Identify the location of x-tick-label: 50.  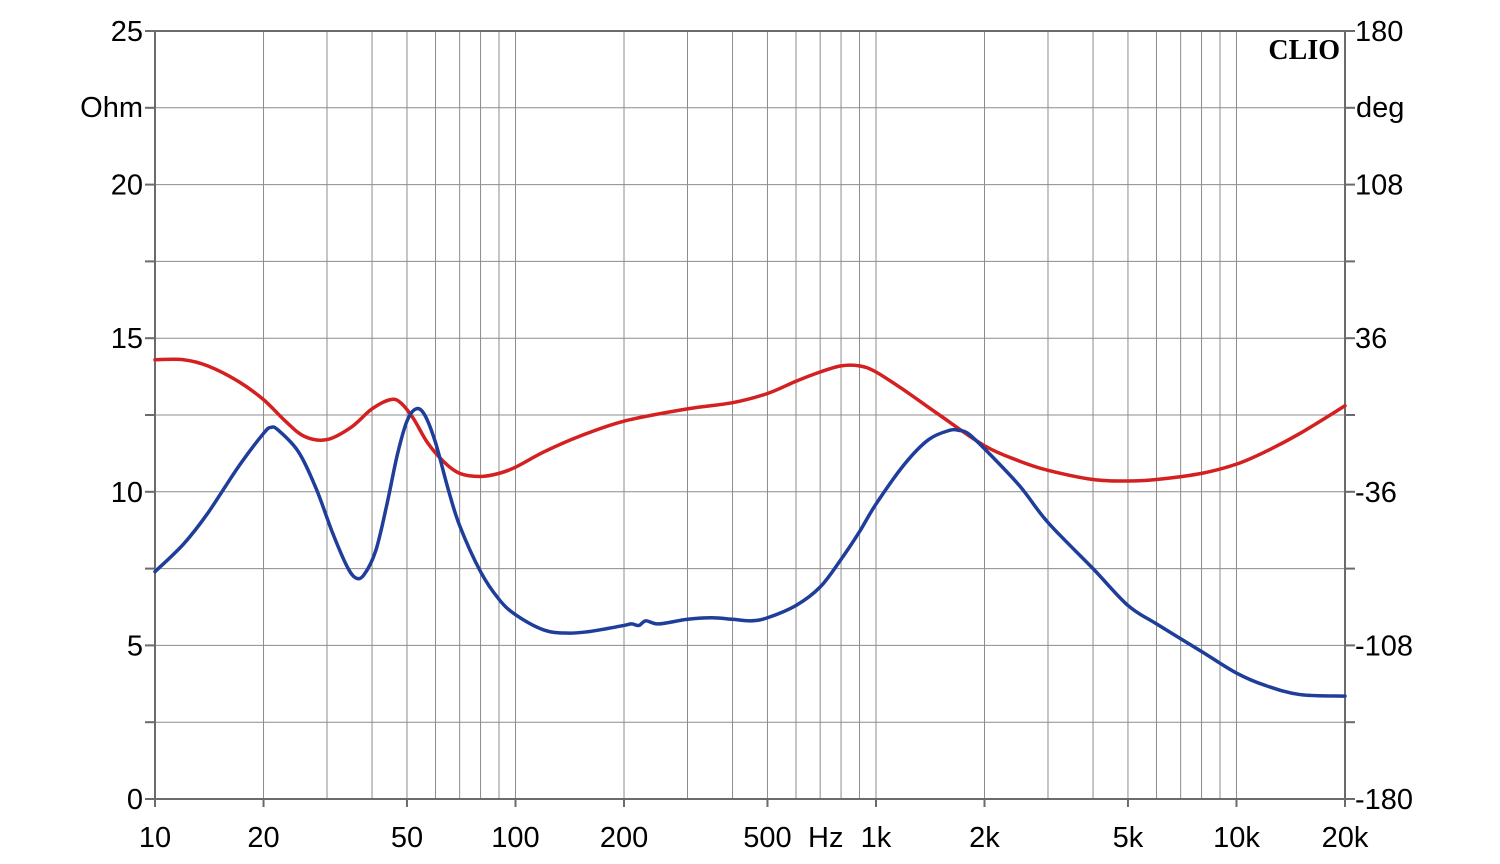
(407, 838).